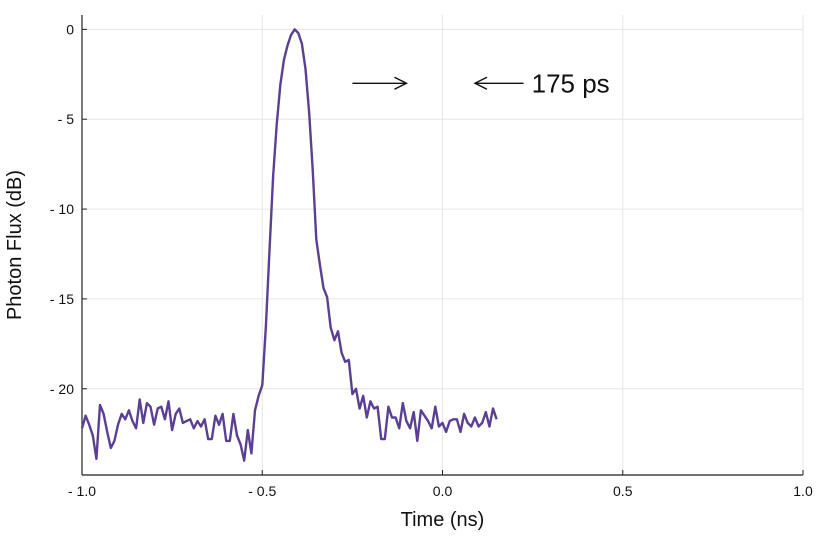 This screenshot has height=553, width=830. I want to click on x-tick-label: - 1.0, so click(82, 491).